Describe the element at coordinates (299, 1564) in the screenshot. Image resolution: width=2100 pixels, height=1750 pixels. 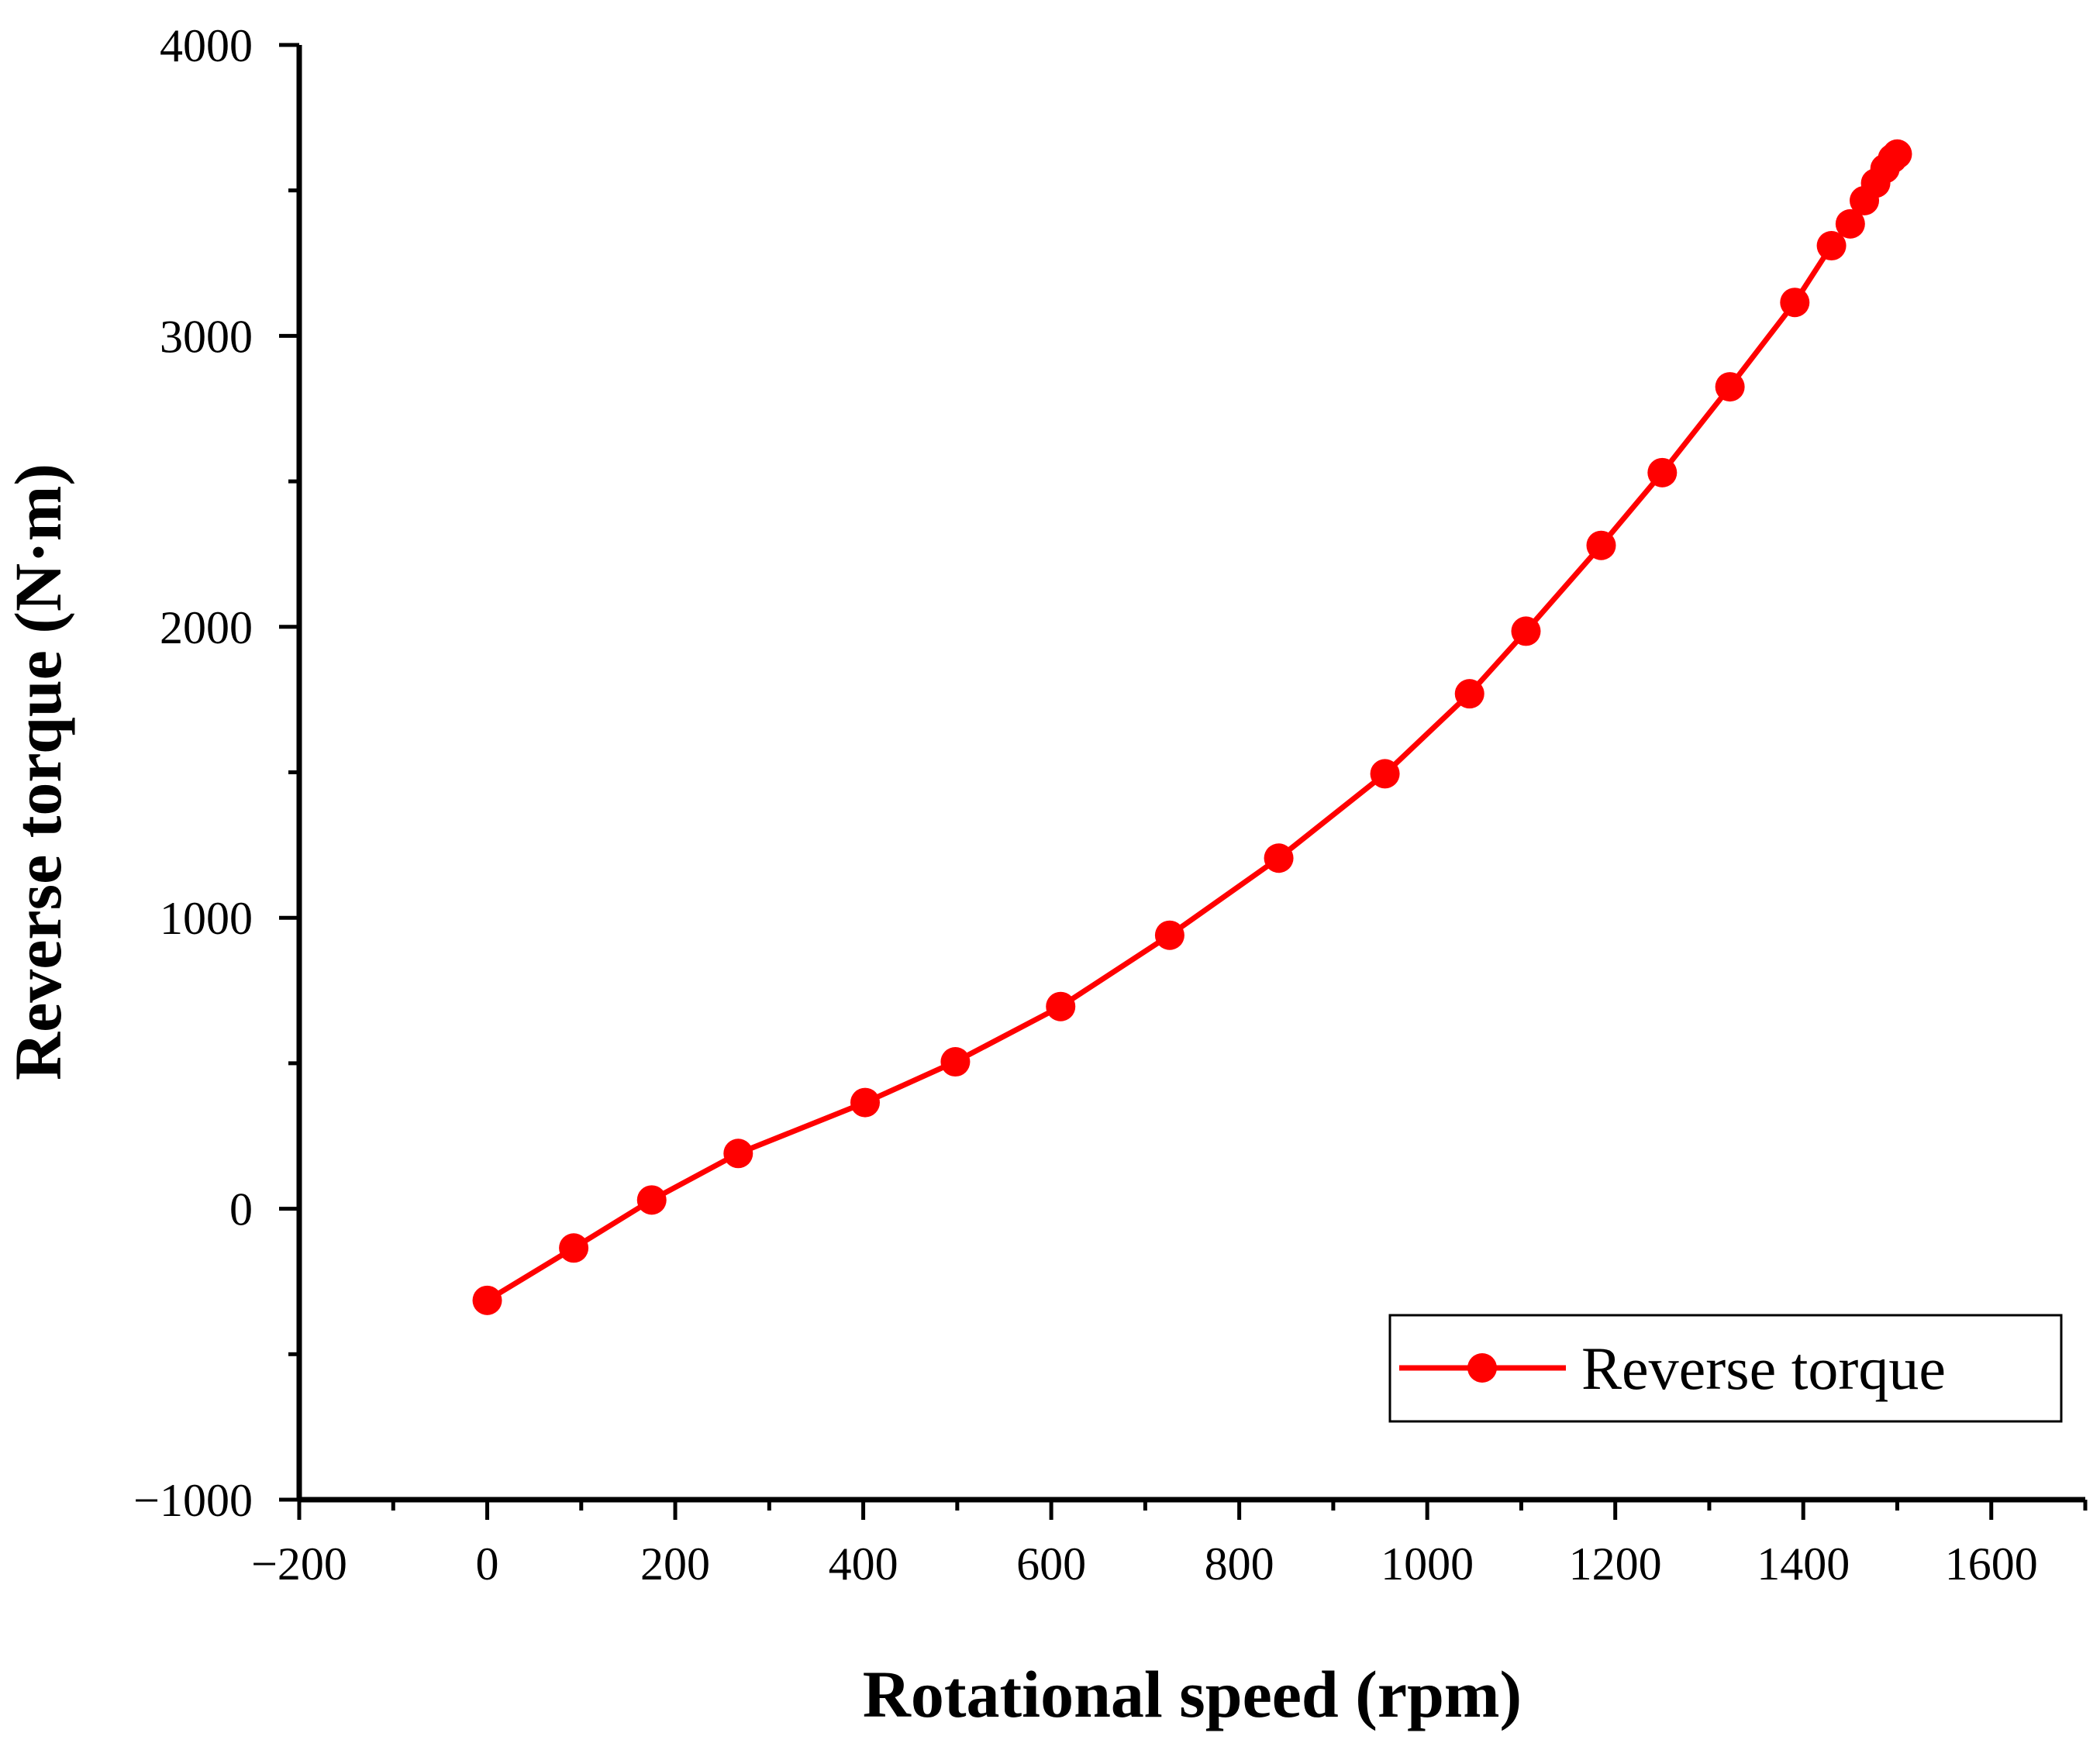
I see `x-tick-label: −200` at that location.